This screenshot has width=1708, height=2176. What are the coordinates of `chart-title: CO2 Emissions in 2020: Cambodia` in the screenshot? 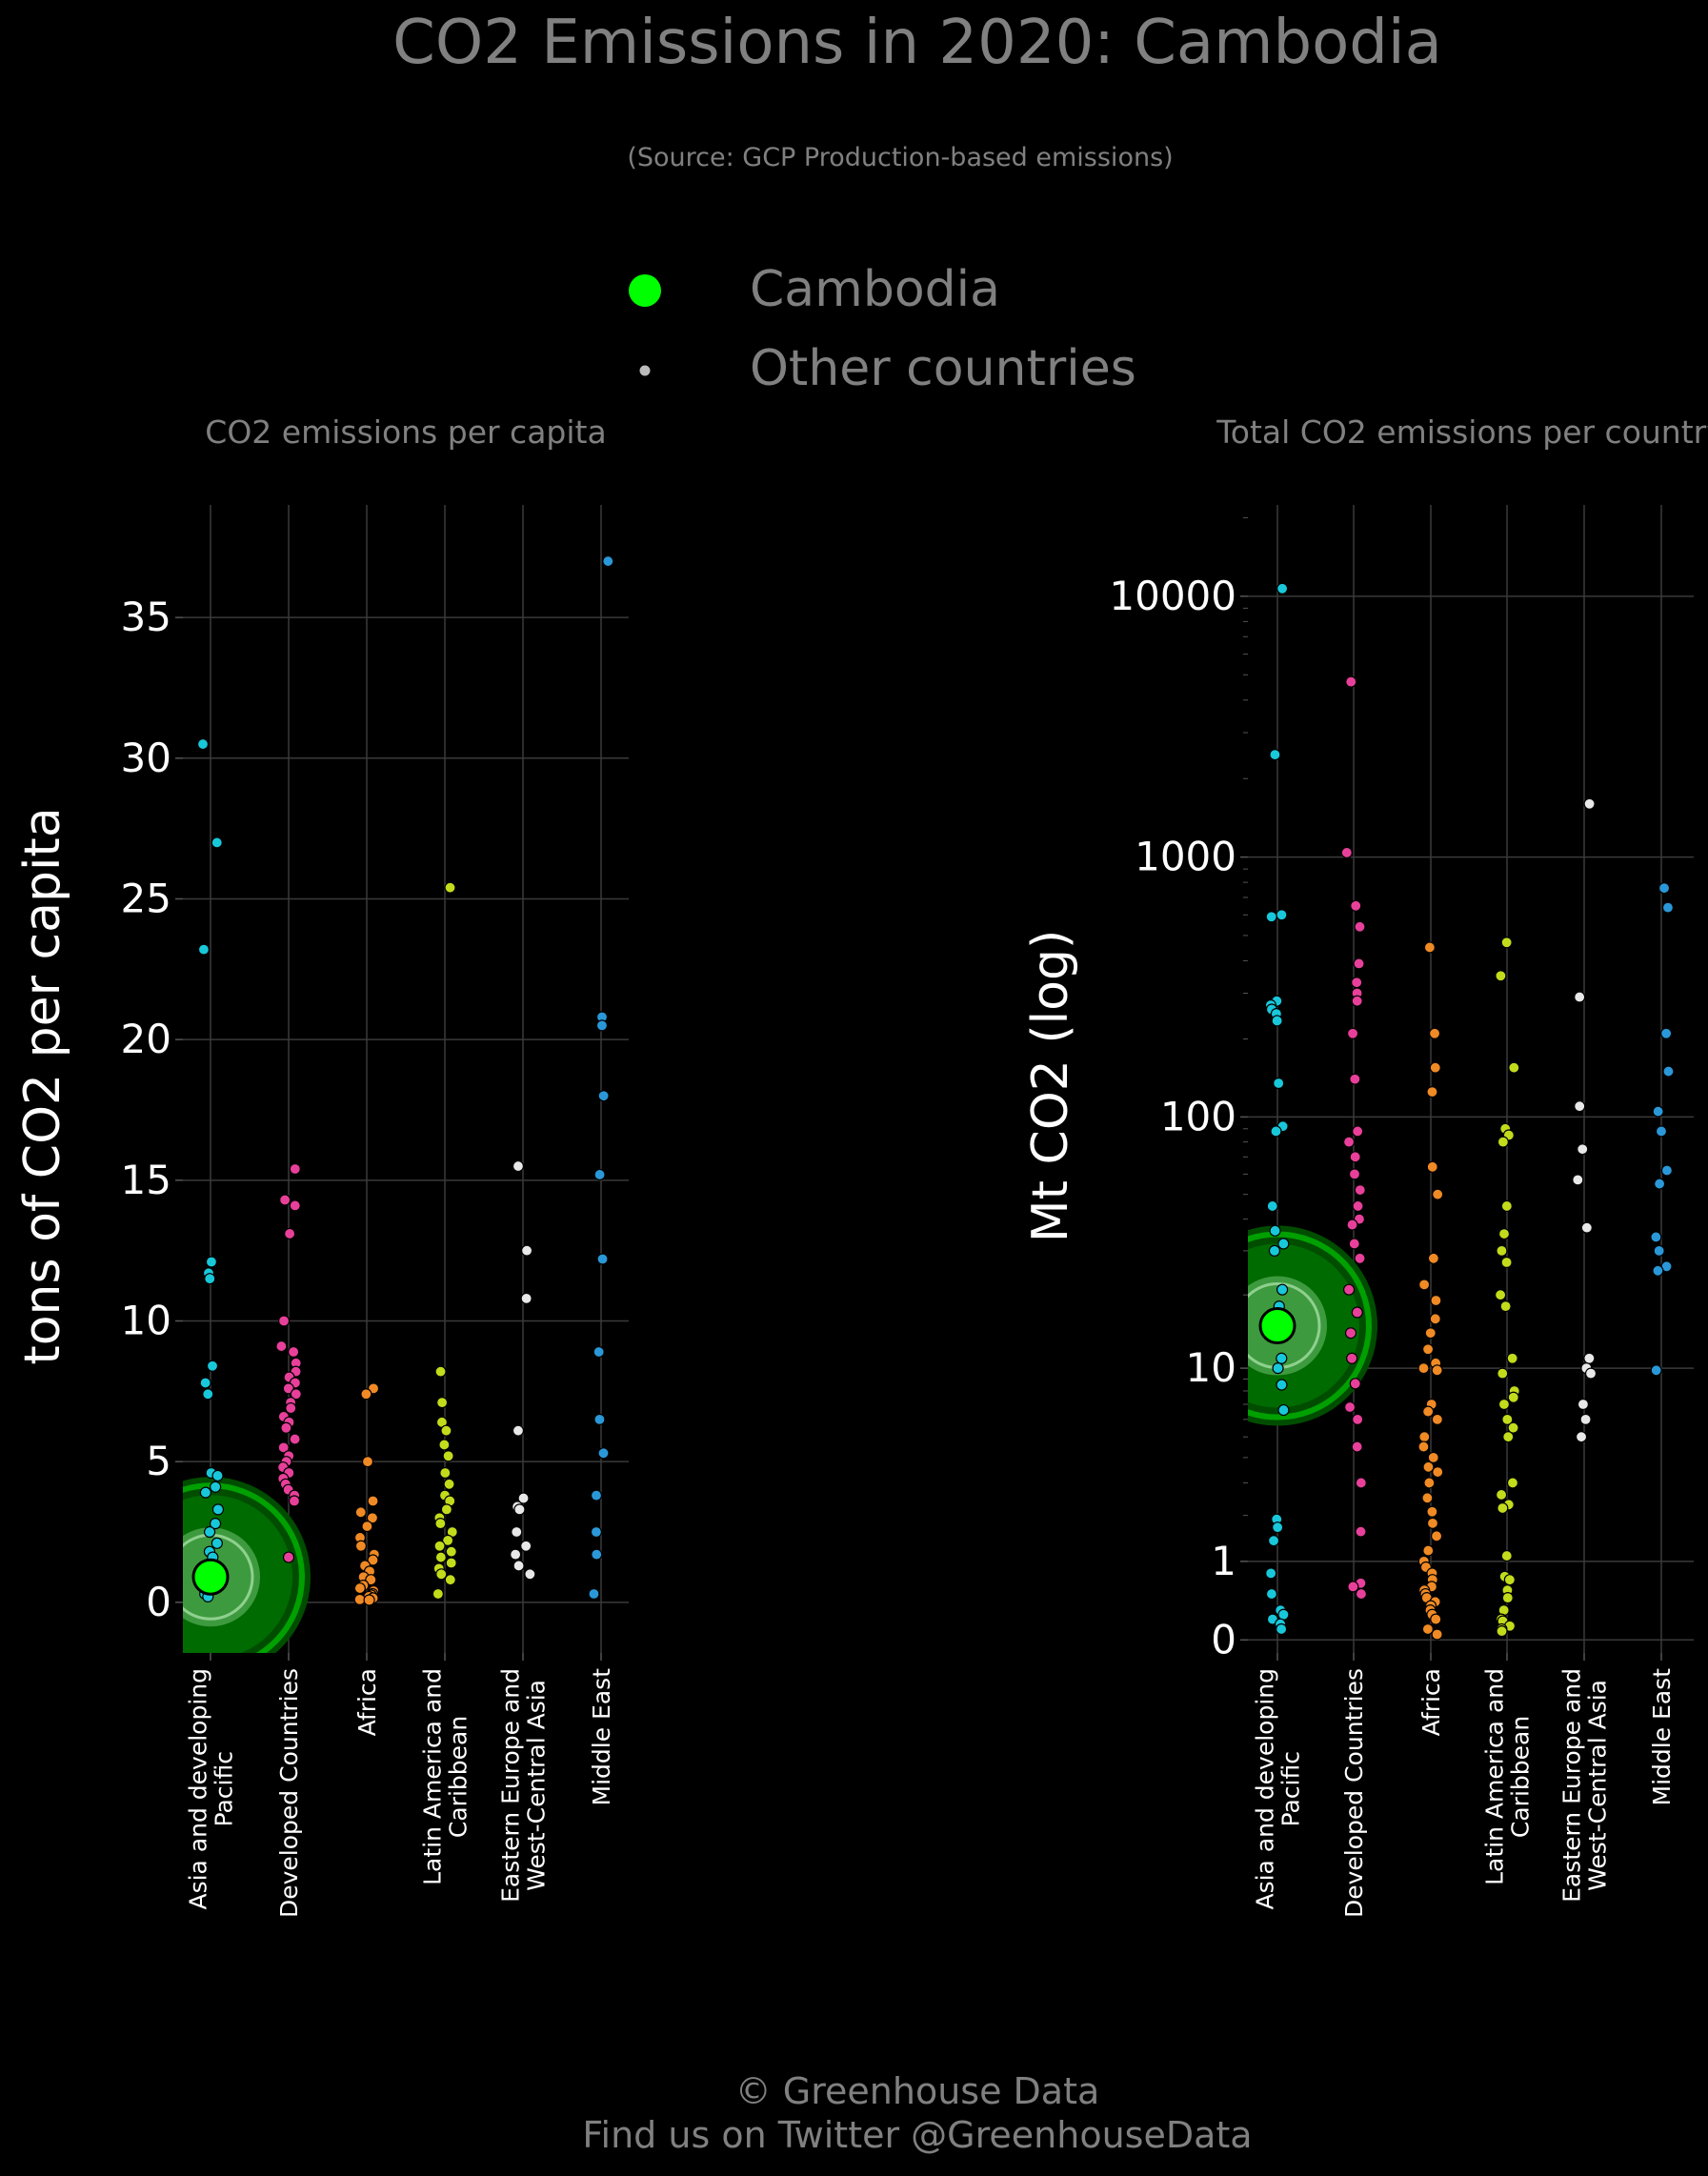 It's located at (917, 43).